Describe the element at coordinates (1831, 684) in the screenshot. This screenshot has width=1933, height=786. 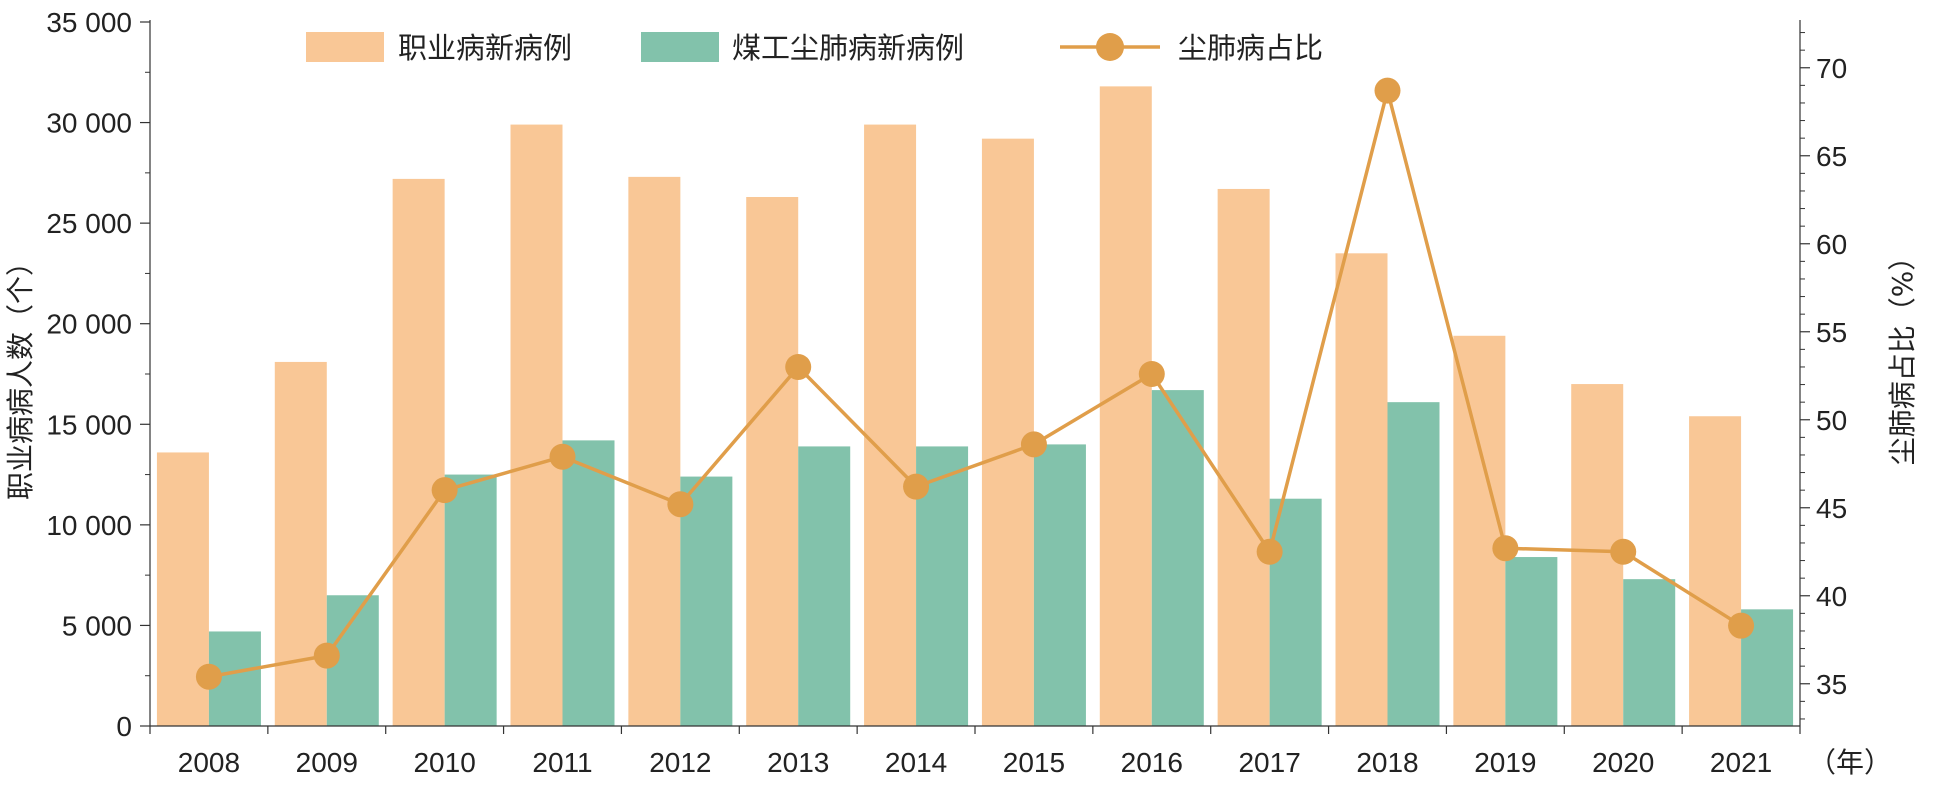
I see `right-tick-label: 35` at that location.